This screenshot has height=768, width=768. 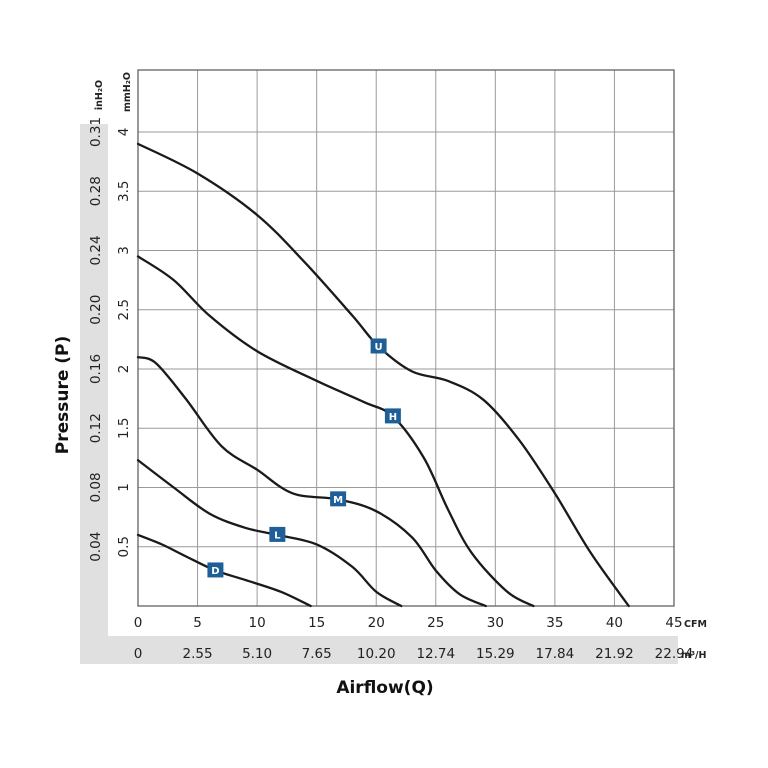 I want to click on curve-labels: U H M L D, so click(x=304, y=458).